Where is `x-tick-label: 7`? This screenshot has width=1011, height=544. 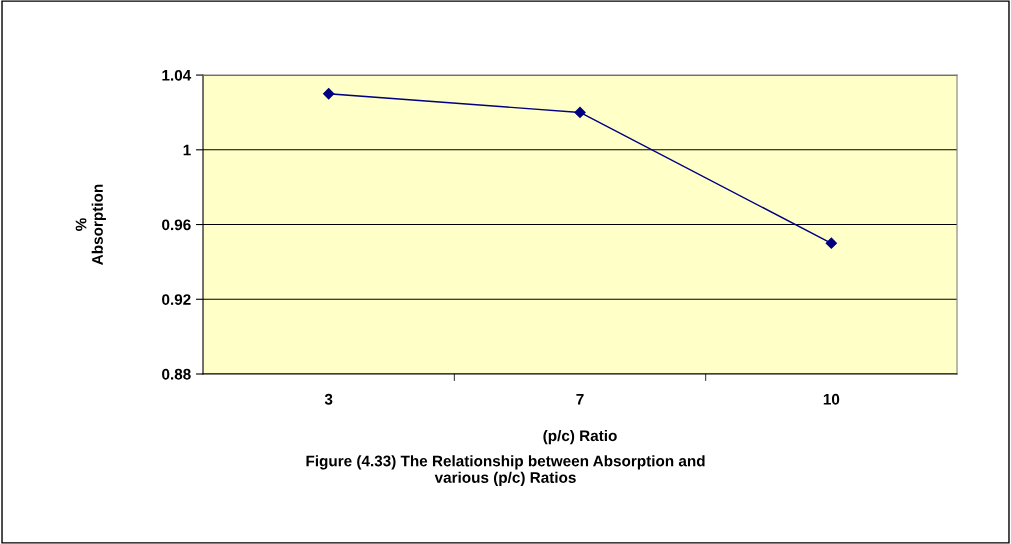
x-tick-label: 7 is located at coordinates (580, 399).